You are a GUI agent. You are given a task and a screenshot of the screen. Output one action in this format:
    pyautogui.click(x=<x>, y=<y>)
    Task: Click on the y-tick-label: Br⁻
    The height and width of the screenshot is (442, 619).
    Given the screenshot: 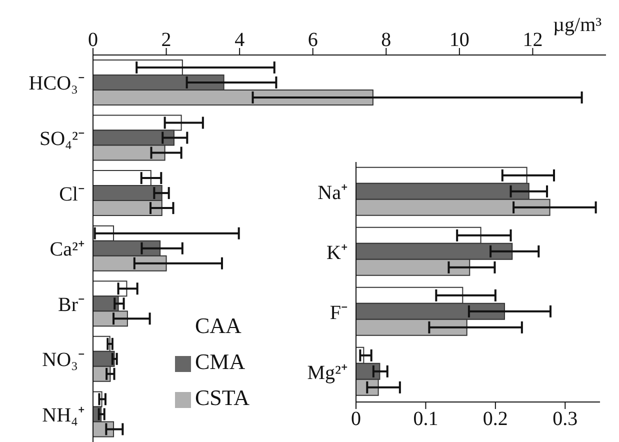 What is the action you would take?
    pyautogui.click(x=71, y=305)
    